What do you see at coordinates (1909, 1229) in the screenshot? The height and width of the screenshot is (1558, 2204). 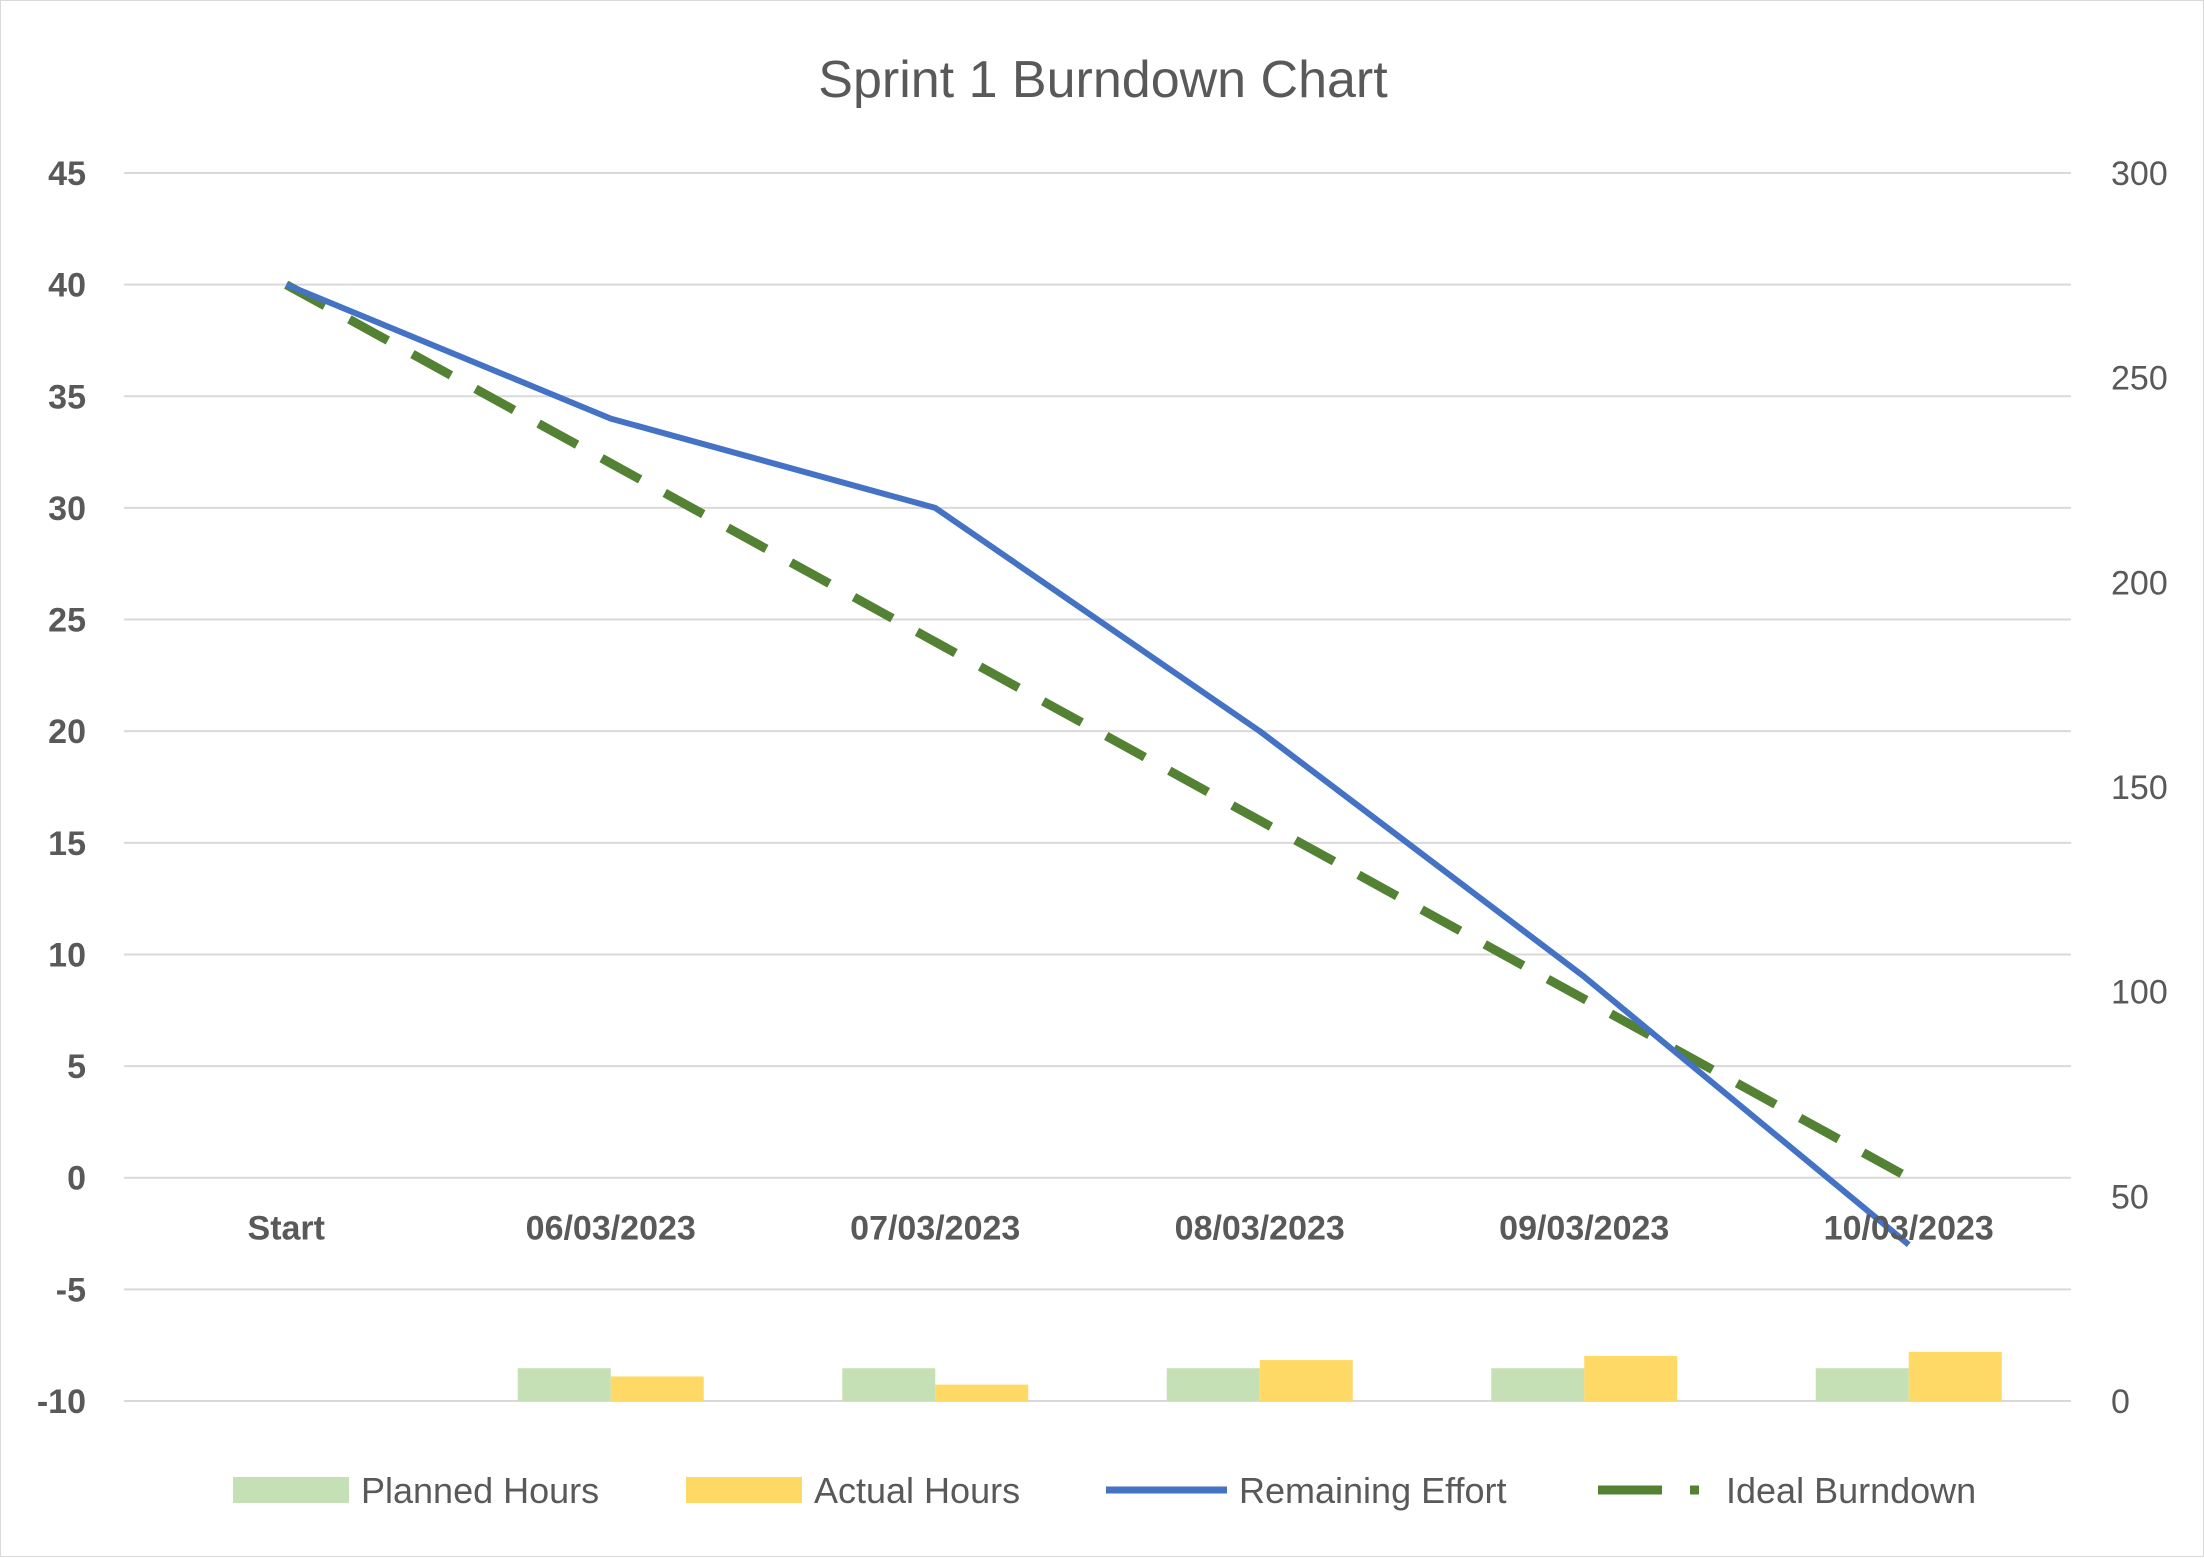 I see `category-label: 10/03/2023` at bounding box center [1909, 1229].